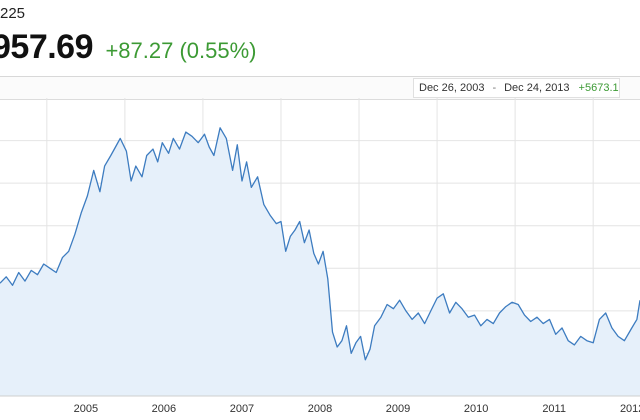 The width and height of the screenshot is (640, 420). I want to click on x-axis-ticks: 2005 2006 2007 2008 2009 2010 2011 2012, so click(357, 409).